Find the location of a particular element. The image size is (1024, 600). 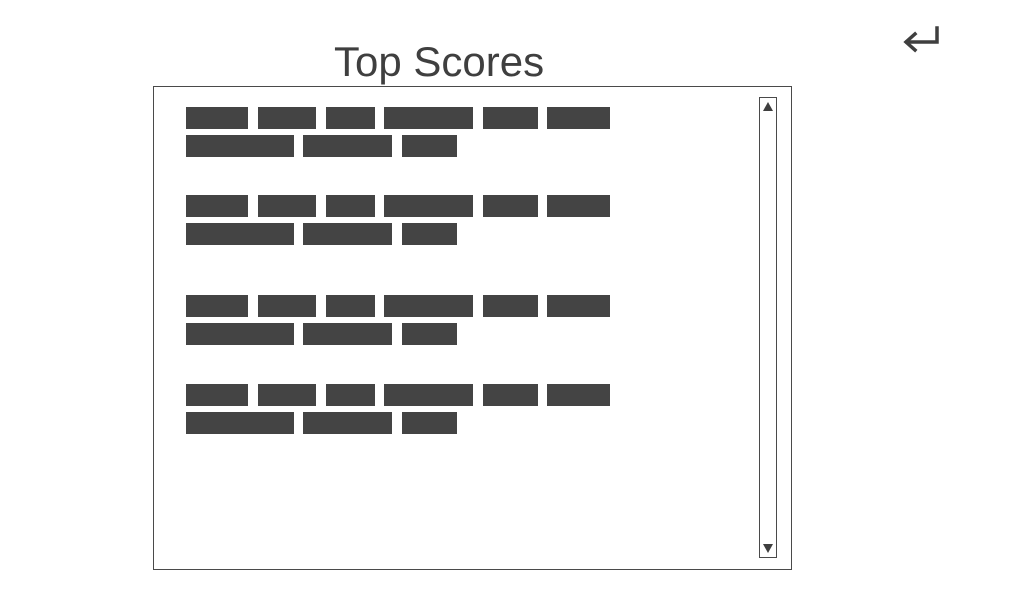

triangle-up-icon is located at coordinates (768, 106).